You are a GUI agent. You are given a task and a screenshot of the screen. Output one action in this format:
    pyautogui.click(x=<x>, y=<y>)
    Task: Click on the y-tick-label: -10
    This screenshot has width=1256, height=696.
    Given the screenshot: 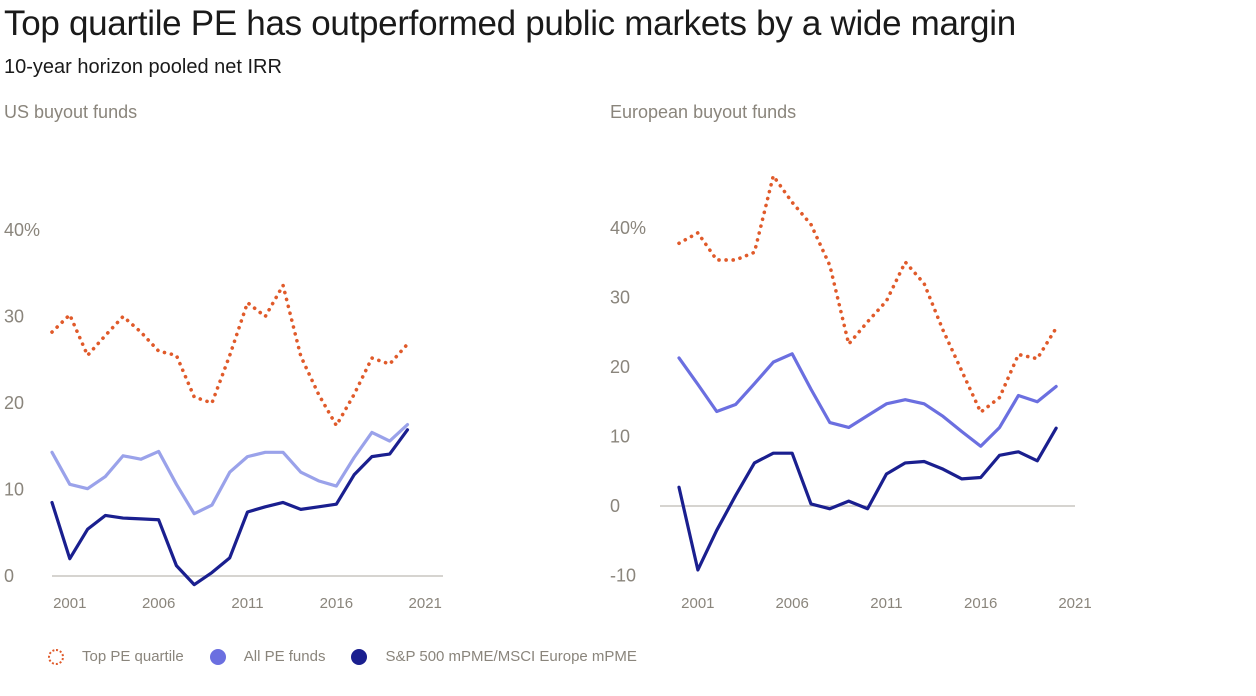 What is the action you would take?
    pyautogui.click(x=623, y=576)
    